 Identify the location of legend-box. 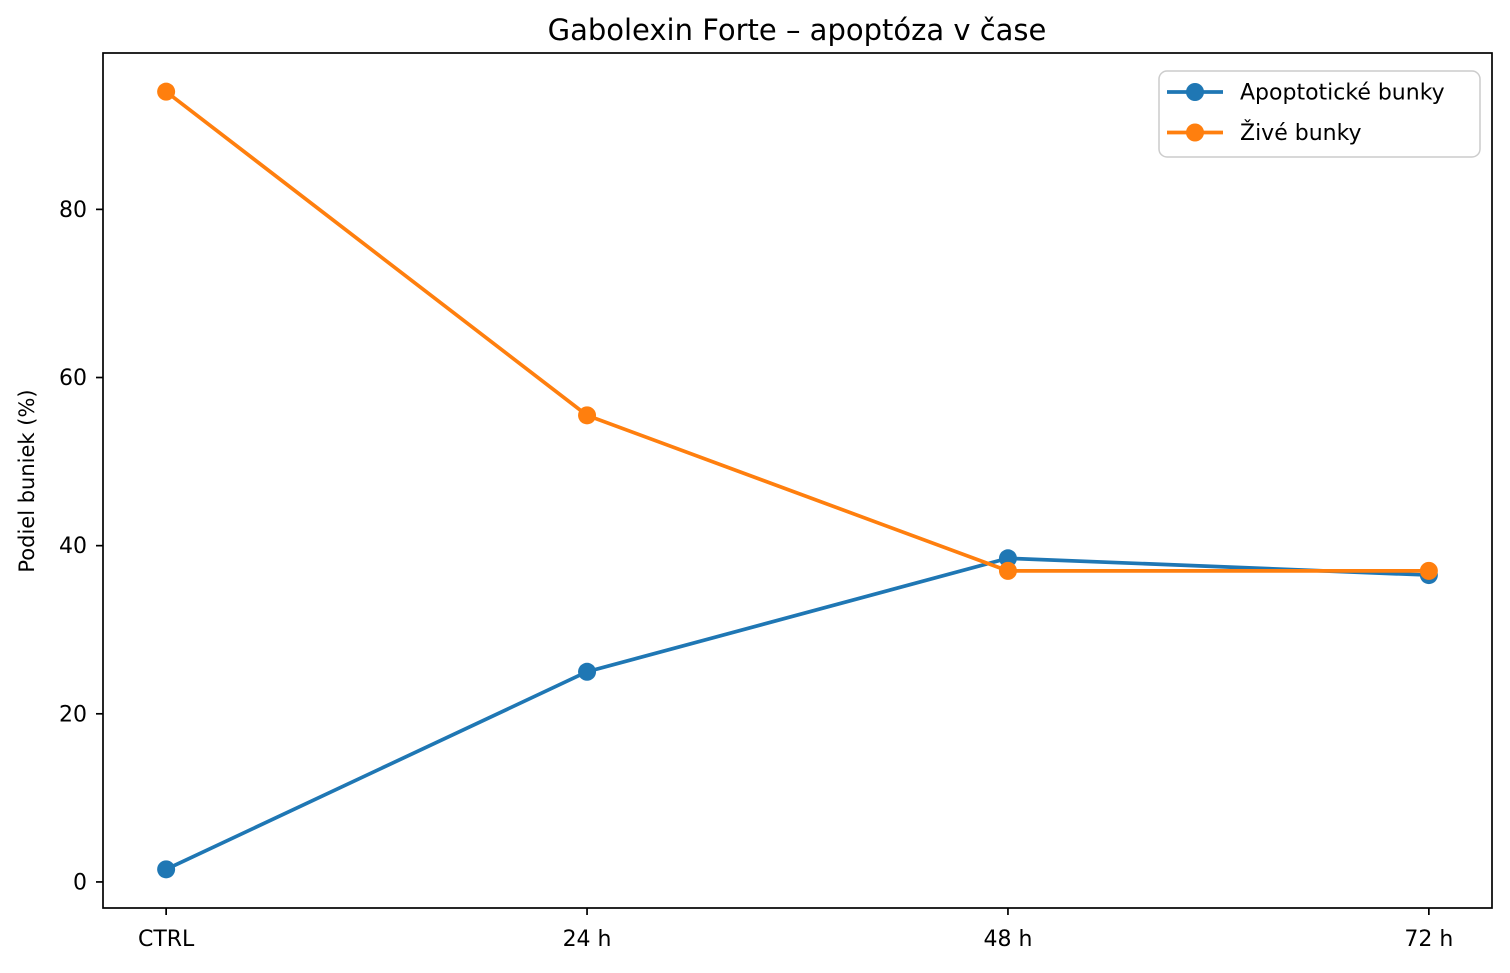
(1319, 114).